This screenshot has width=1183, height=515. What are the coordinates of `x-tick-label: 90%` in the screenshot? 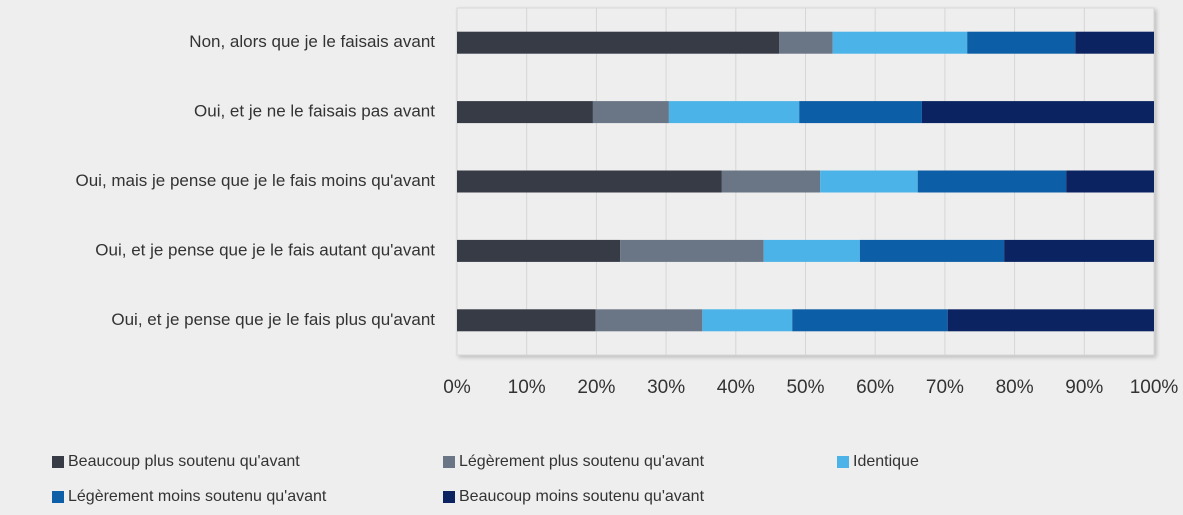 It's located at (1084, 387).